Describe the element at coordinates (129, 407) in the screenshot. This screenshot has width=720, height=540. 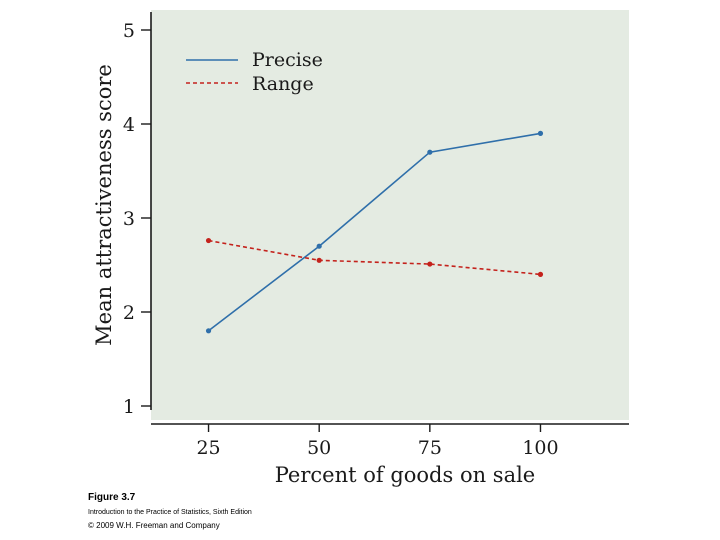
I see `y-tick-label: 1` at that location.